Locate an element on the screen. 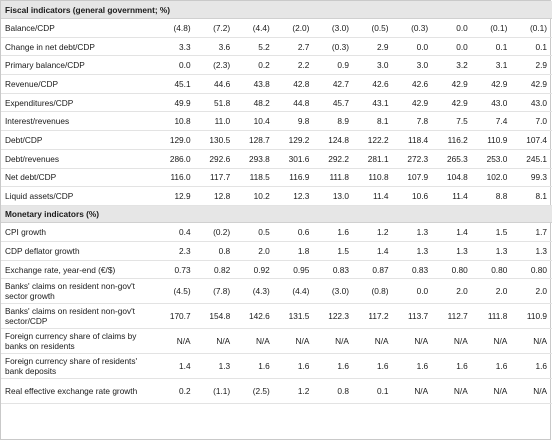 Image resolution: width=552 pixels, height=441 pixels. table-cell: 7.5 is located at coordinates (453, 121).